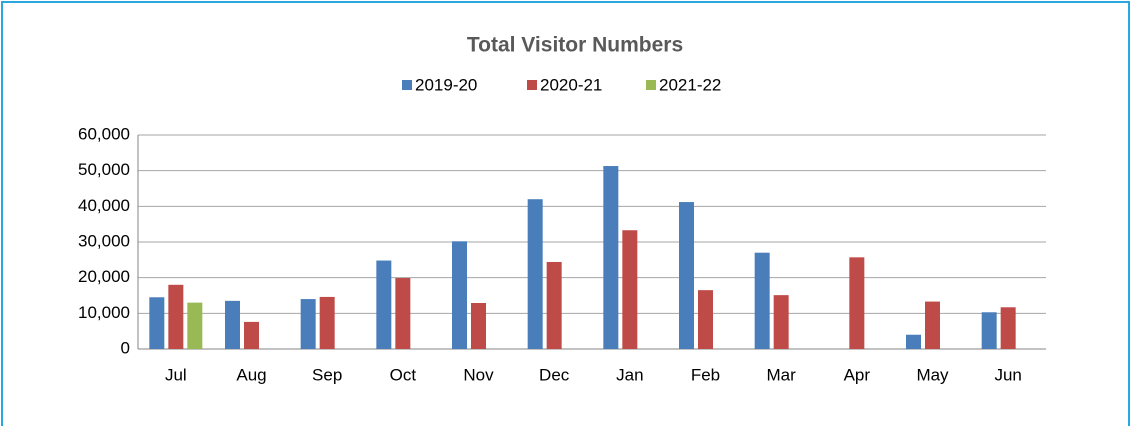  I want to click on y-tick-label: 0, so click(125, 347).